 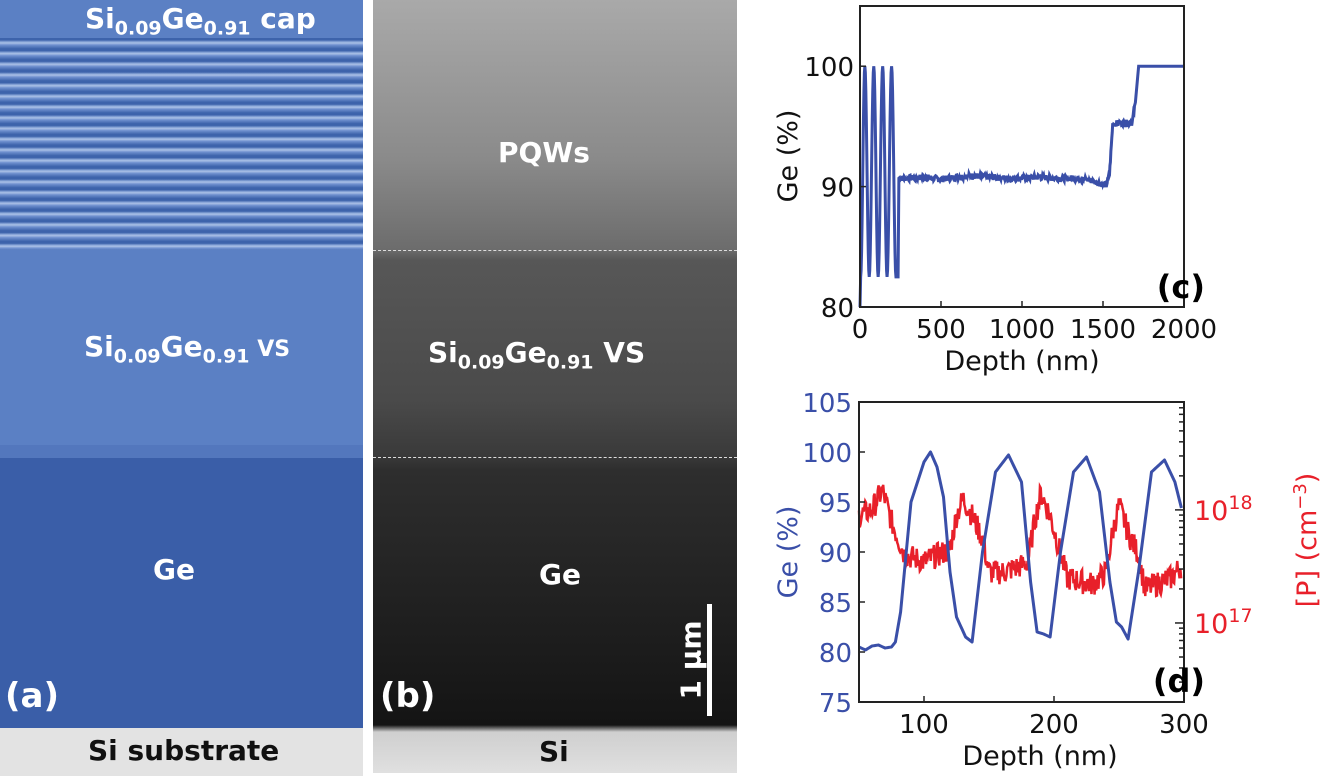 I want to click on chart-c-ylabel: Ge (%), so click(x=788, y=156).